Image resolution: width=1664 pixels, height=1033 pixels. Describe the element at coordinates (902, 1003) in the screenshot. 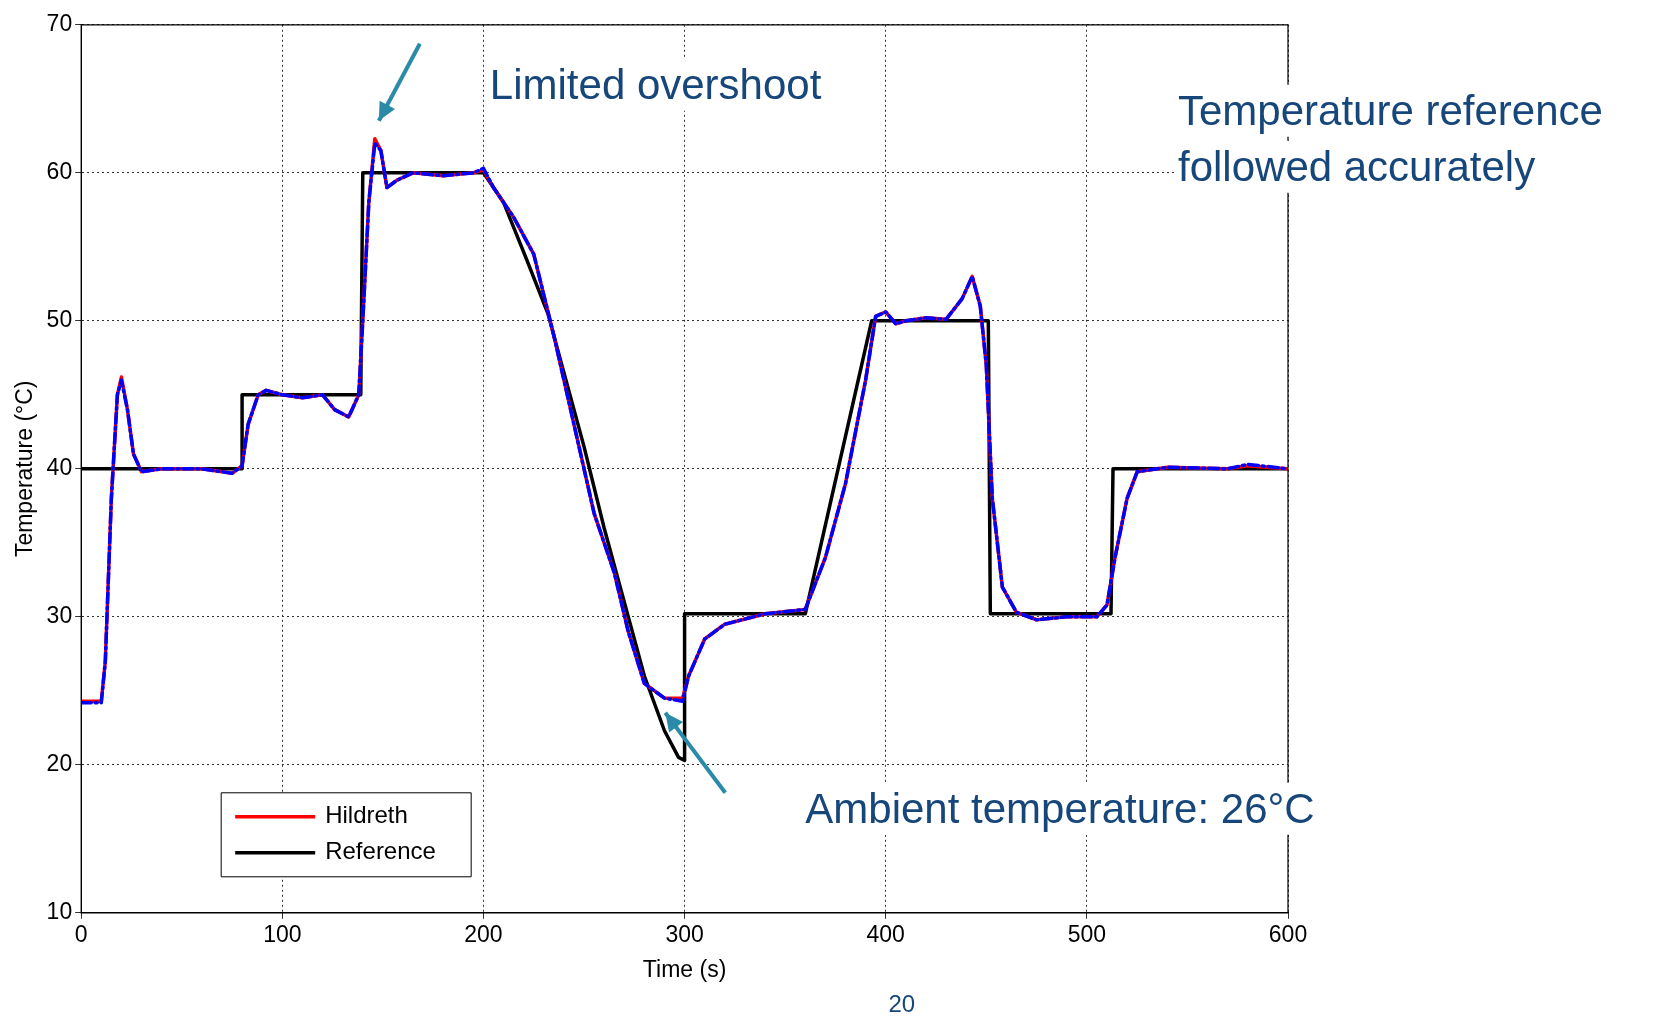

I see `text: 20` at that location.